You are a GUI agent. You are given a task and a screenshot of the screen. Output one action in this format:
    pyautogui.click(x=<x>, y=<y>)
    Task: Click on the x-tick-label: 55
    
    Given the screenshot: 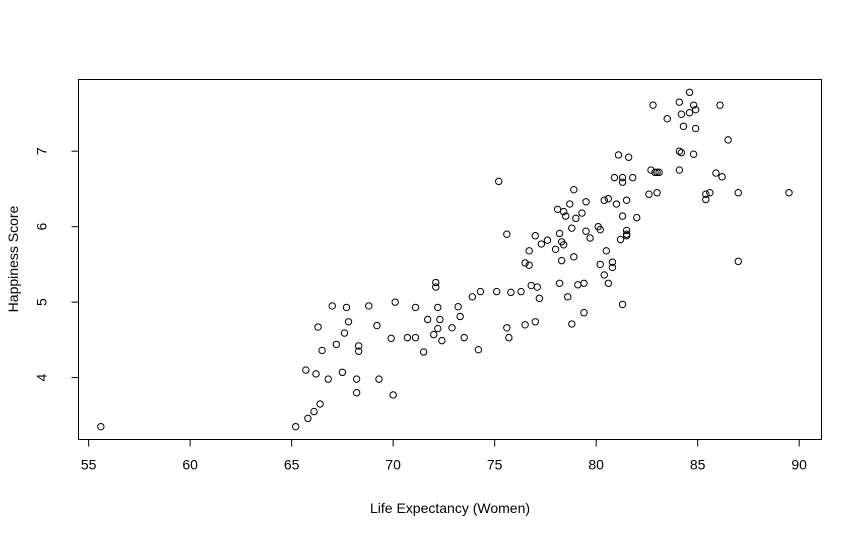 What is the action you would take?
    pyautogui.click(x=89, y=465)
    